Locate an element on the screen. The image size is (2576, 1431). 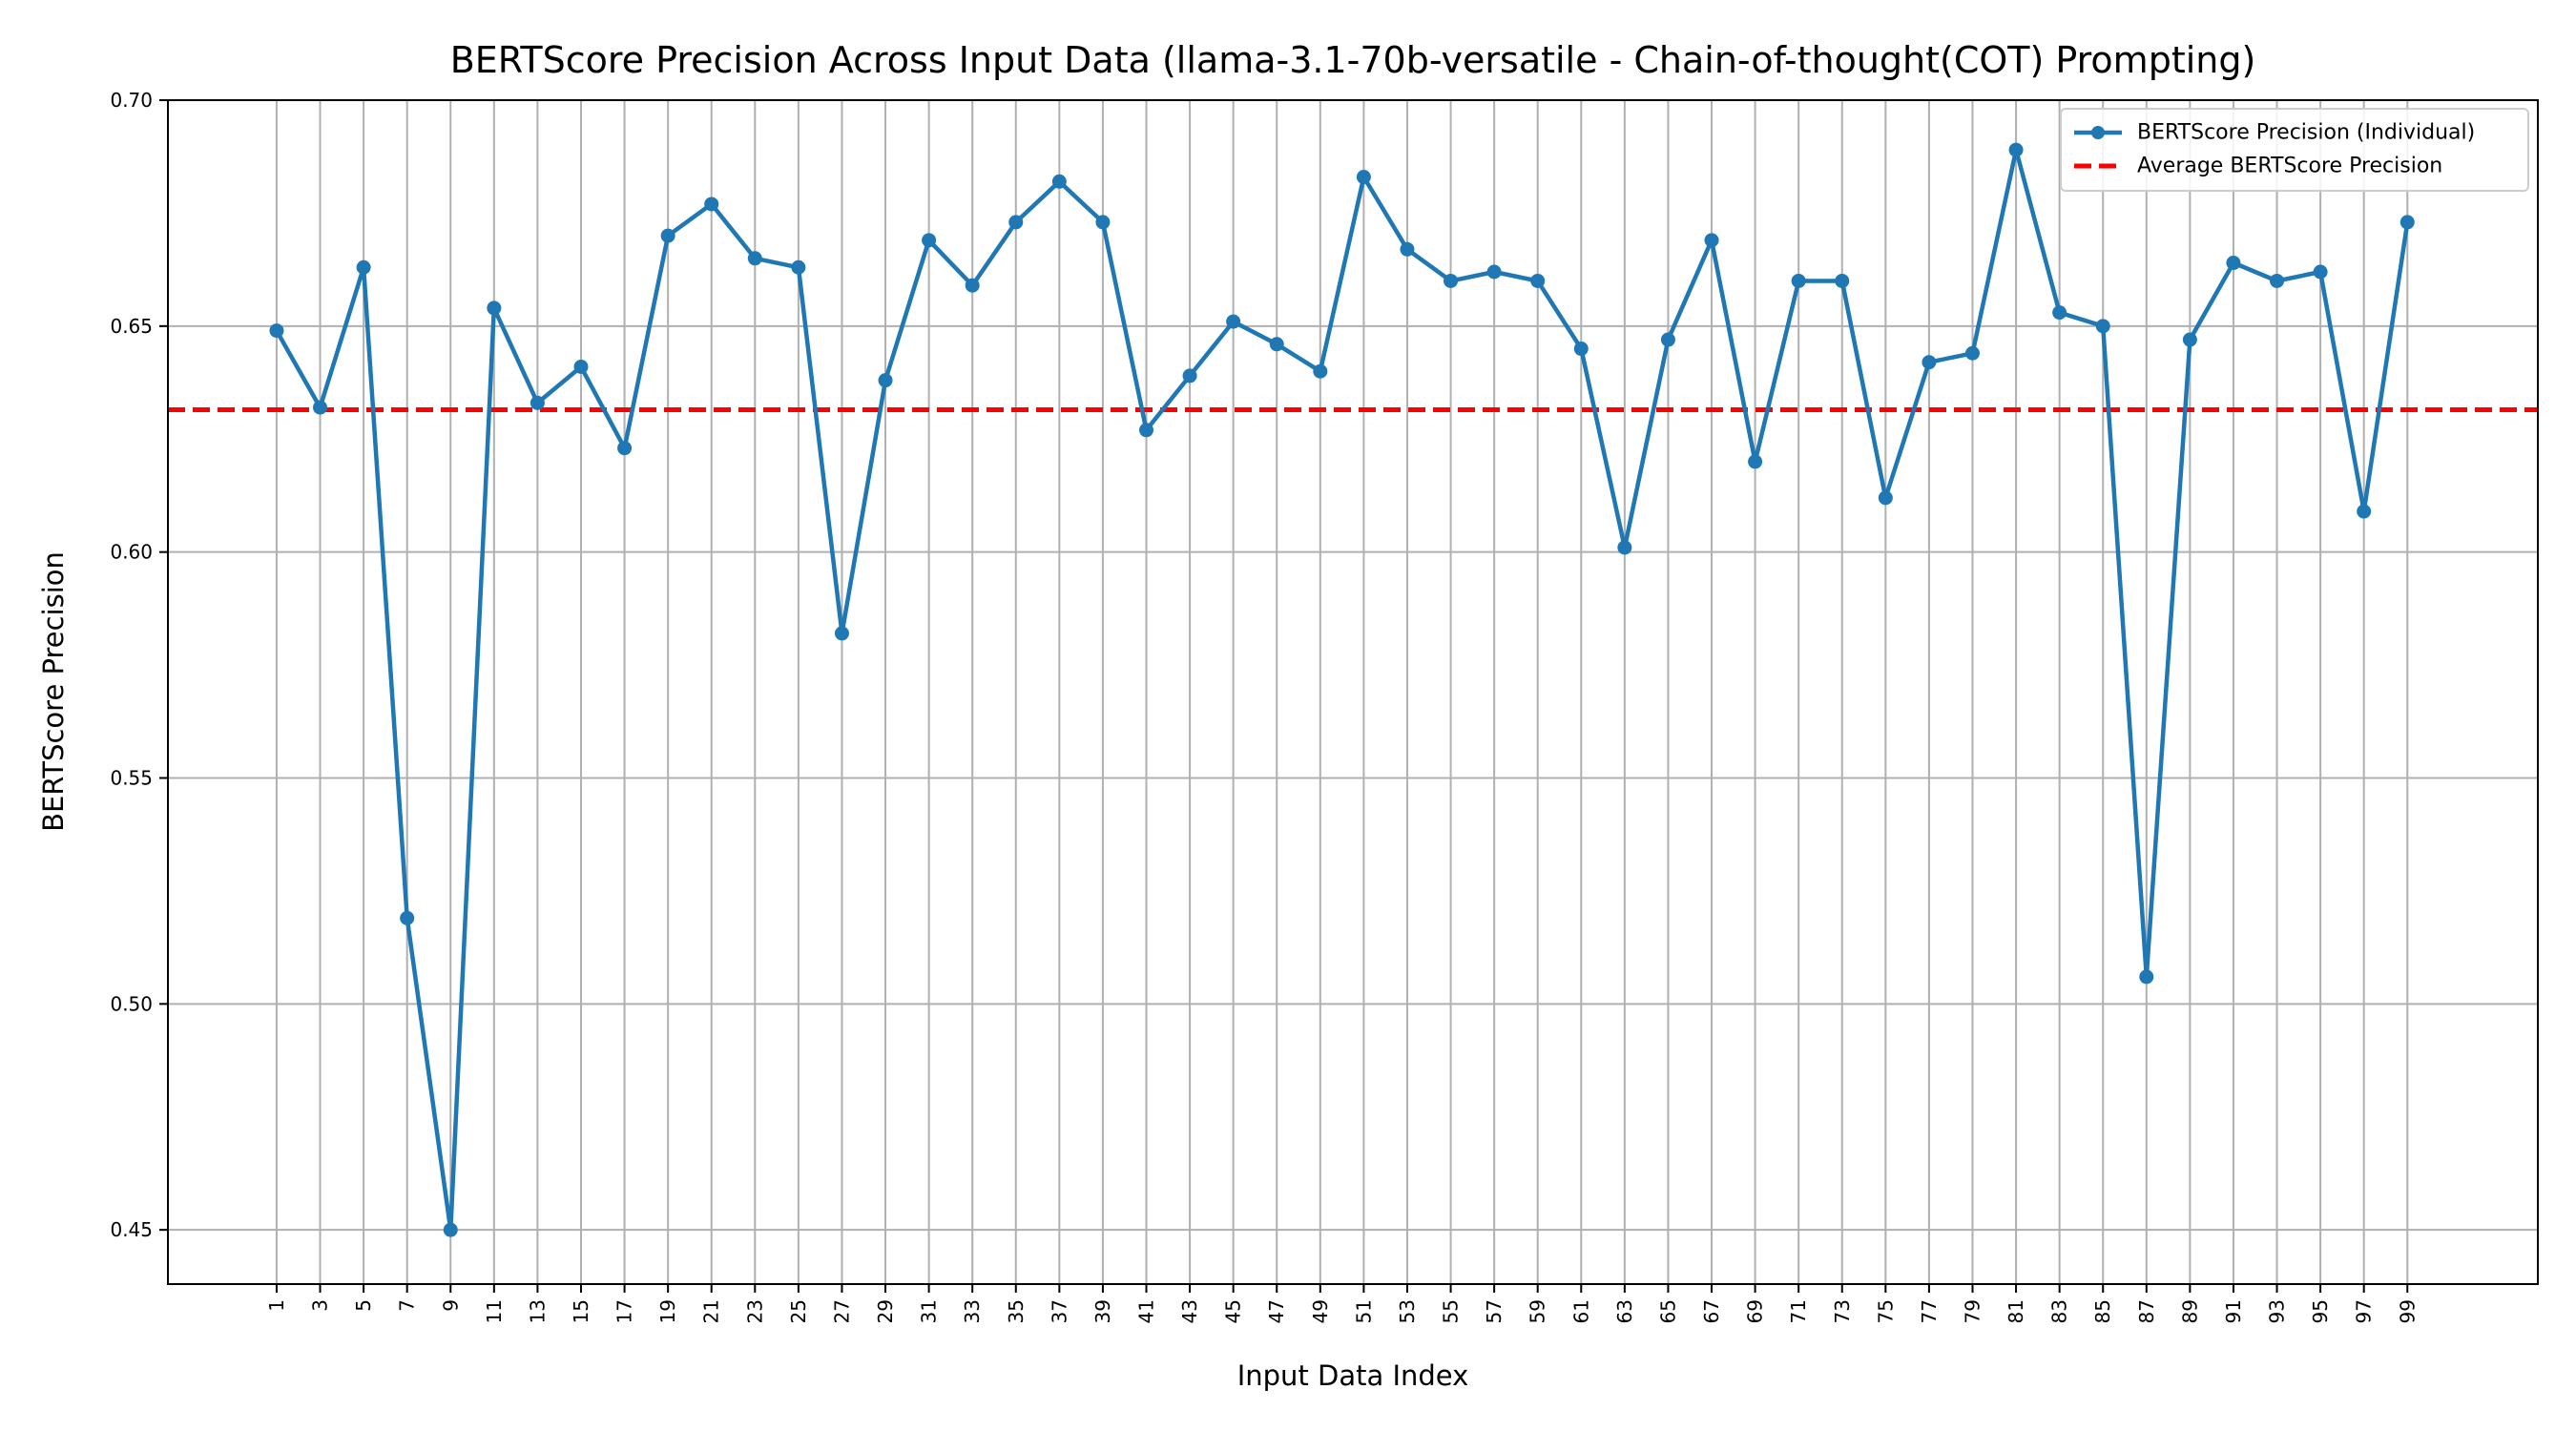
x-tick-label: 29 is located at coordinates (885, 1311).